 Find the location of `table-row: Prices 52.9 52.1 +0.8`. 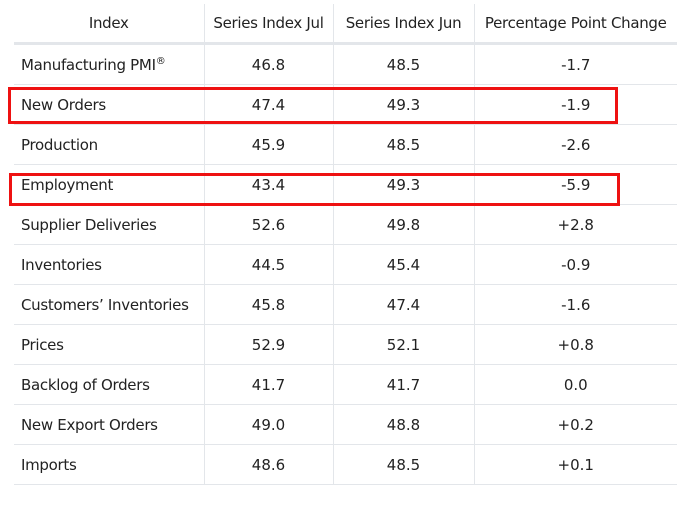

table-row: Prices 52.9 52.1 +0.8 is located at coordinates (345, 344).